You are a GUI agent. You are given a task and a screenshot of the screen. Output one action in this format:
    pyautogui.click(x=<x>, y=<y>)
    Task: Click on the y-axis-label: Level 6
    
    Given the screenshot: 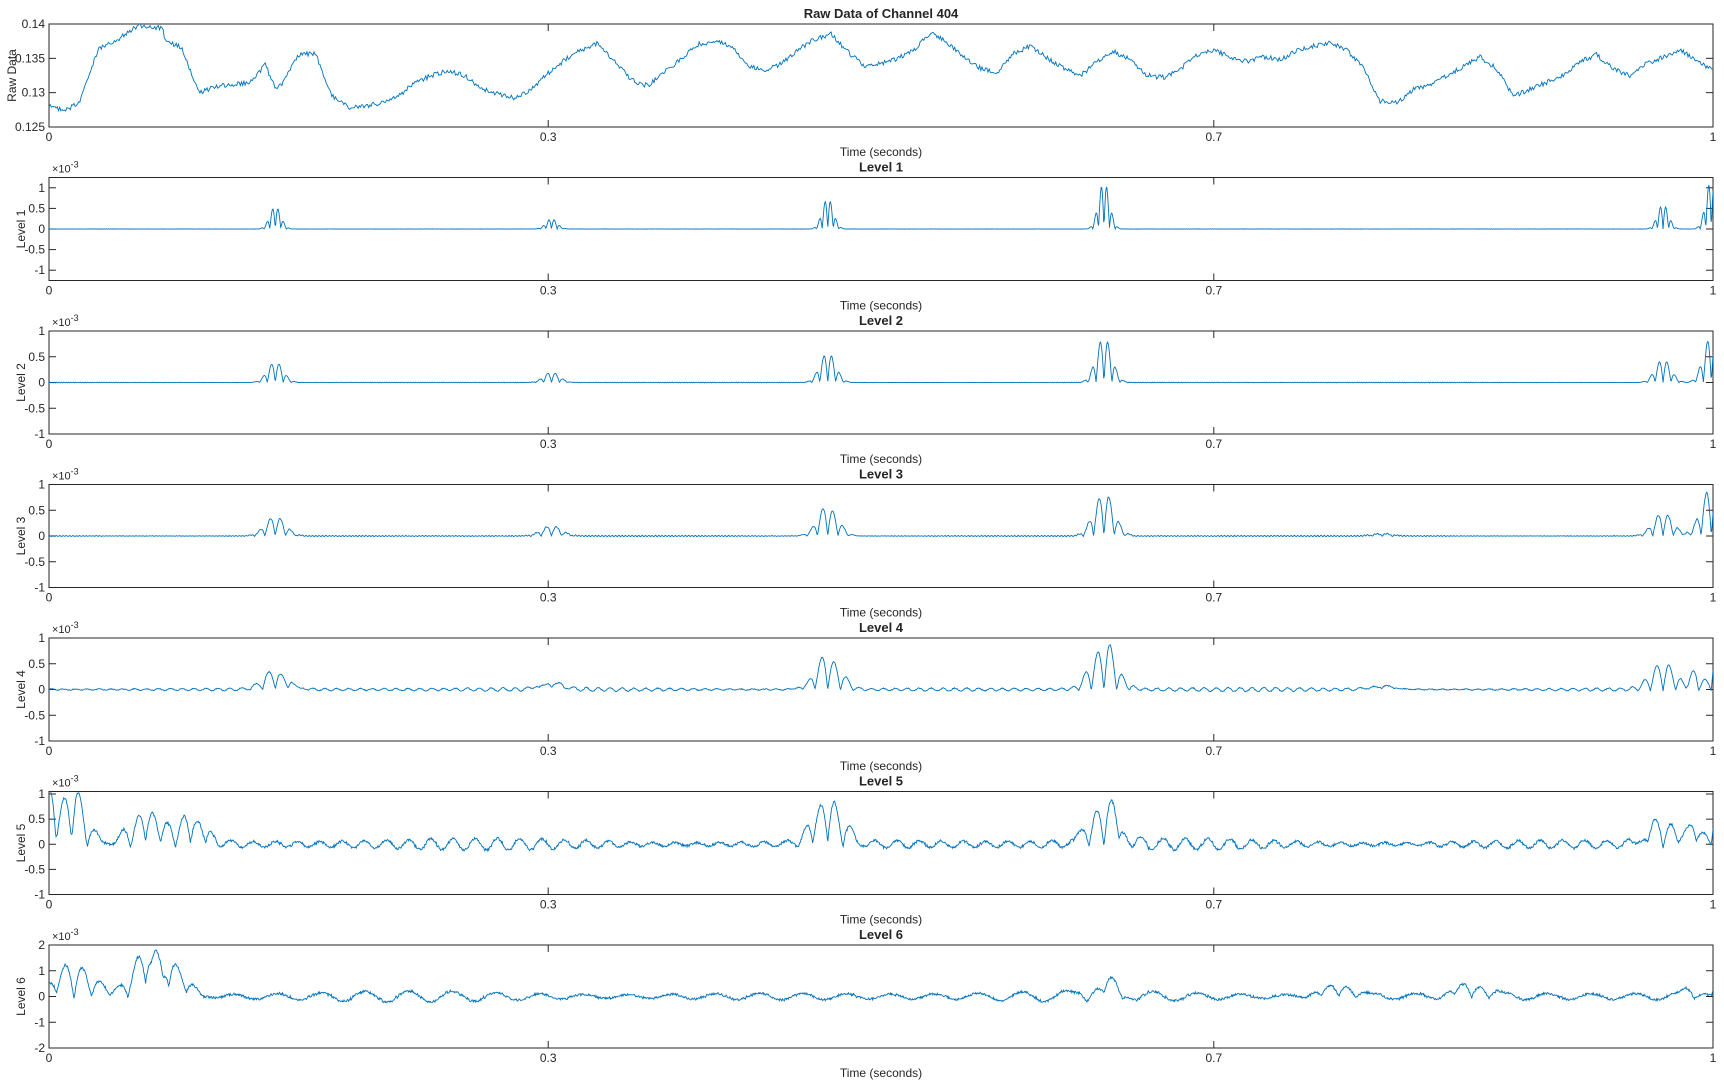 What is the action you would take?
    pyautogui.click(x=21, y=996)
    